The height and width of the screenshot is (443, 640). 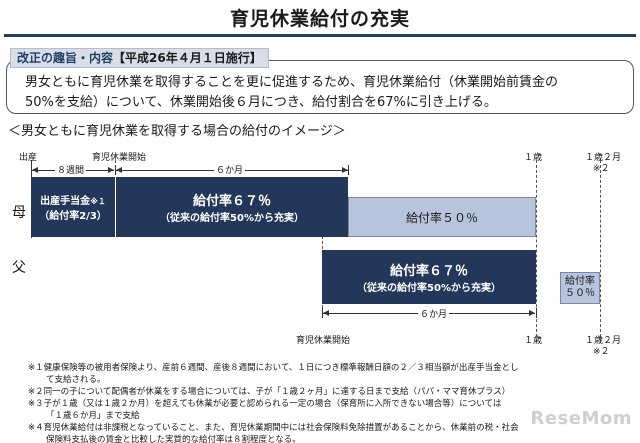 What do you see at coordinates (119, 158) in the screenshot?
I see `leave-start-label: 育児休業開始` at bounding box center [119, 158].